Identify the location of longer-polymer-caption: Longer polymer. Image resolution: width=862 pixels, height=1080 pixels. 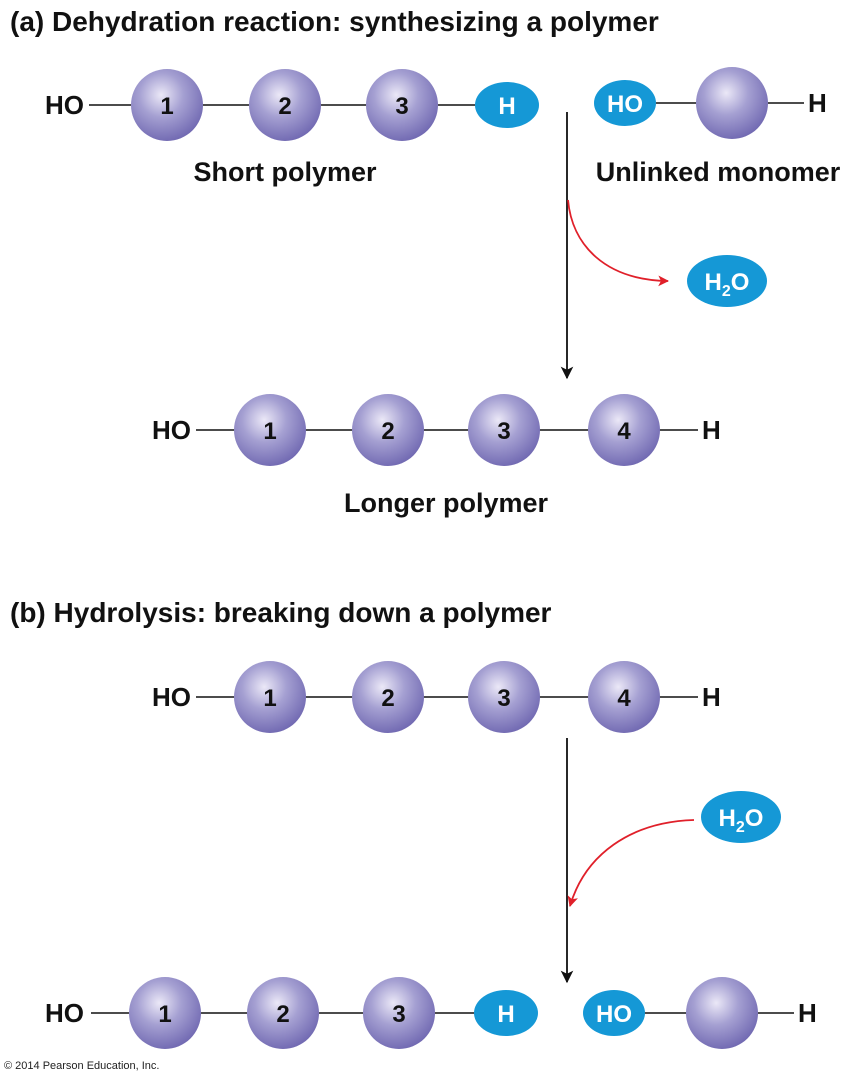
(446, 503).